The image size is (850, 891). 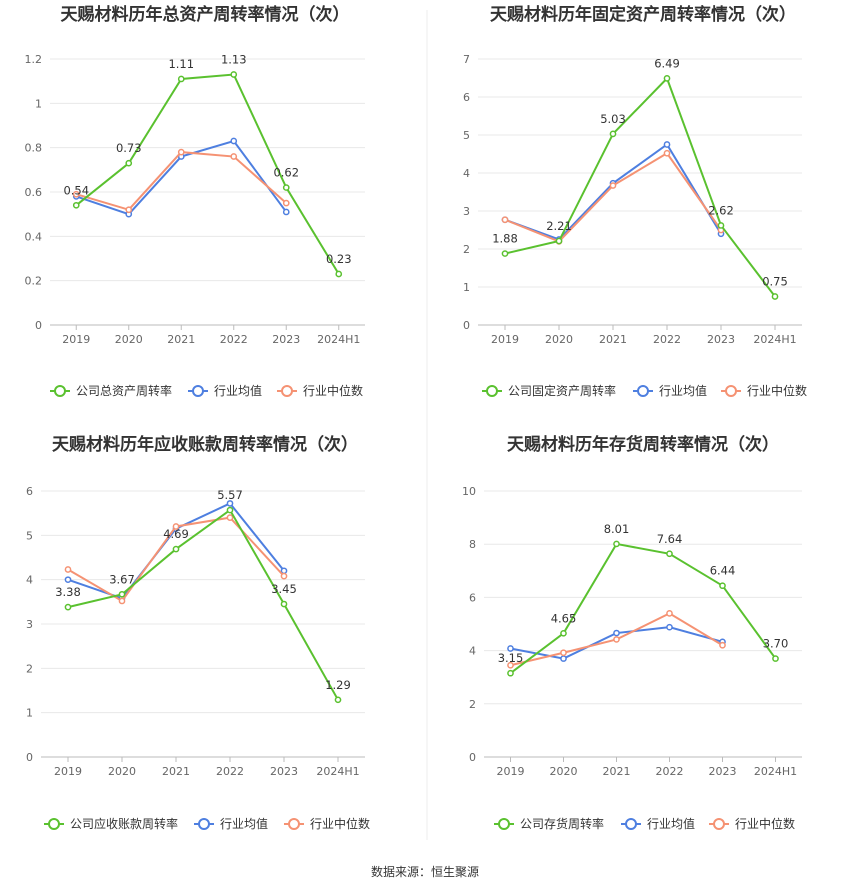 I want to click on y-tick-label: 2, so click(x=466, y=249).